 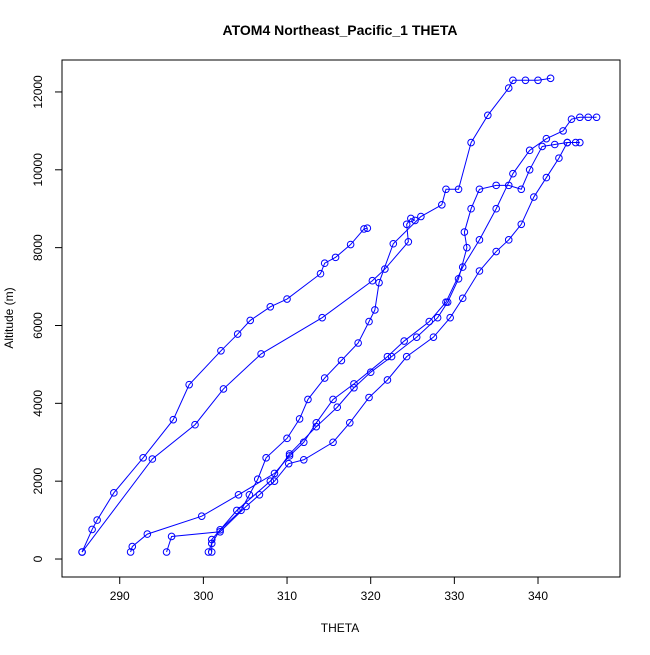 What do you see at coordinates (38, 558) in the screenshot?
I see `y-tick-label: 0` at bounding box center [38, 558].